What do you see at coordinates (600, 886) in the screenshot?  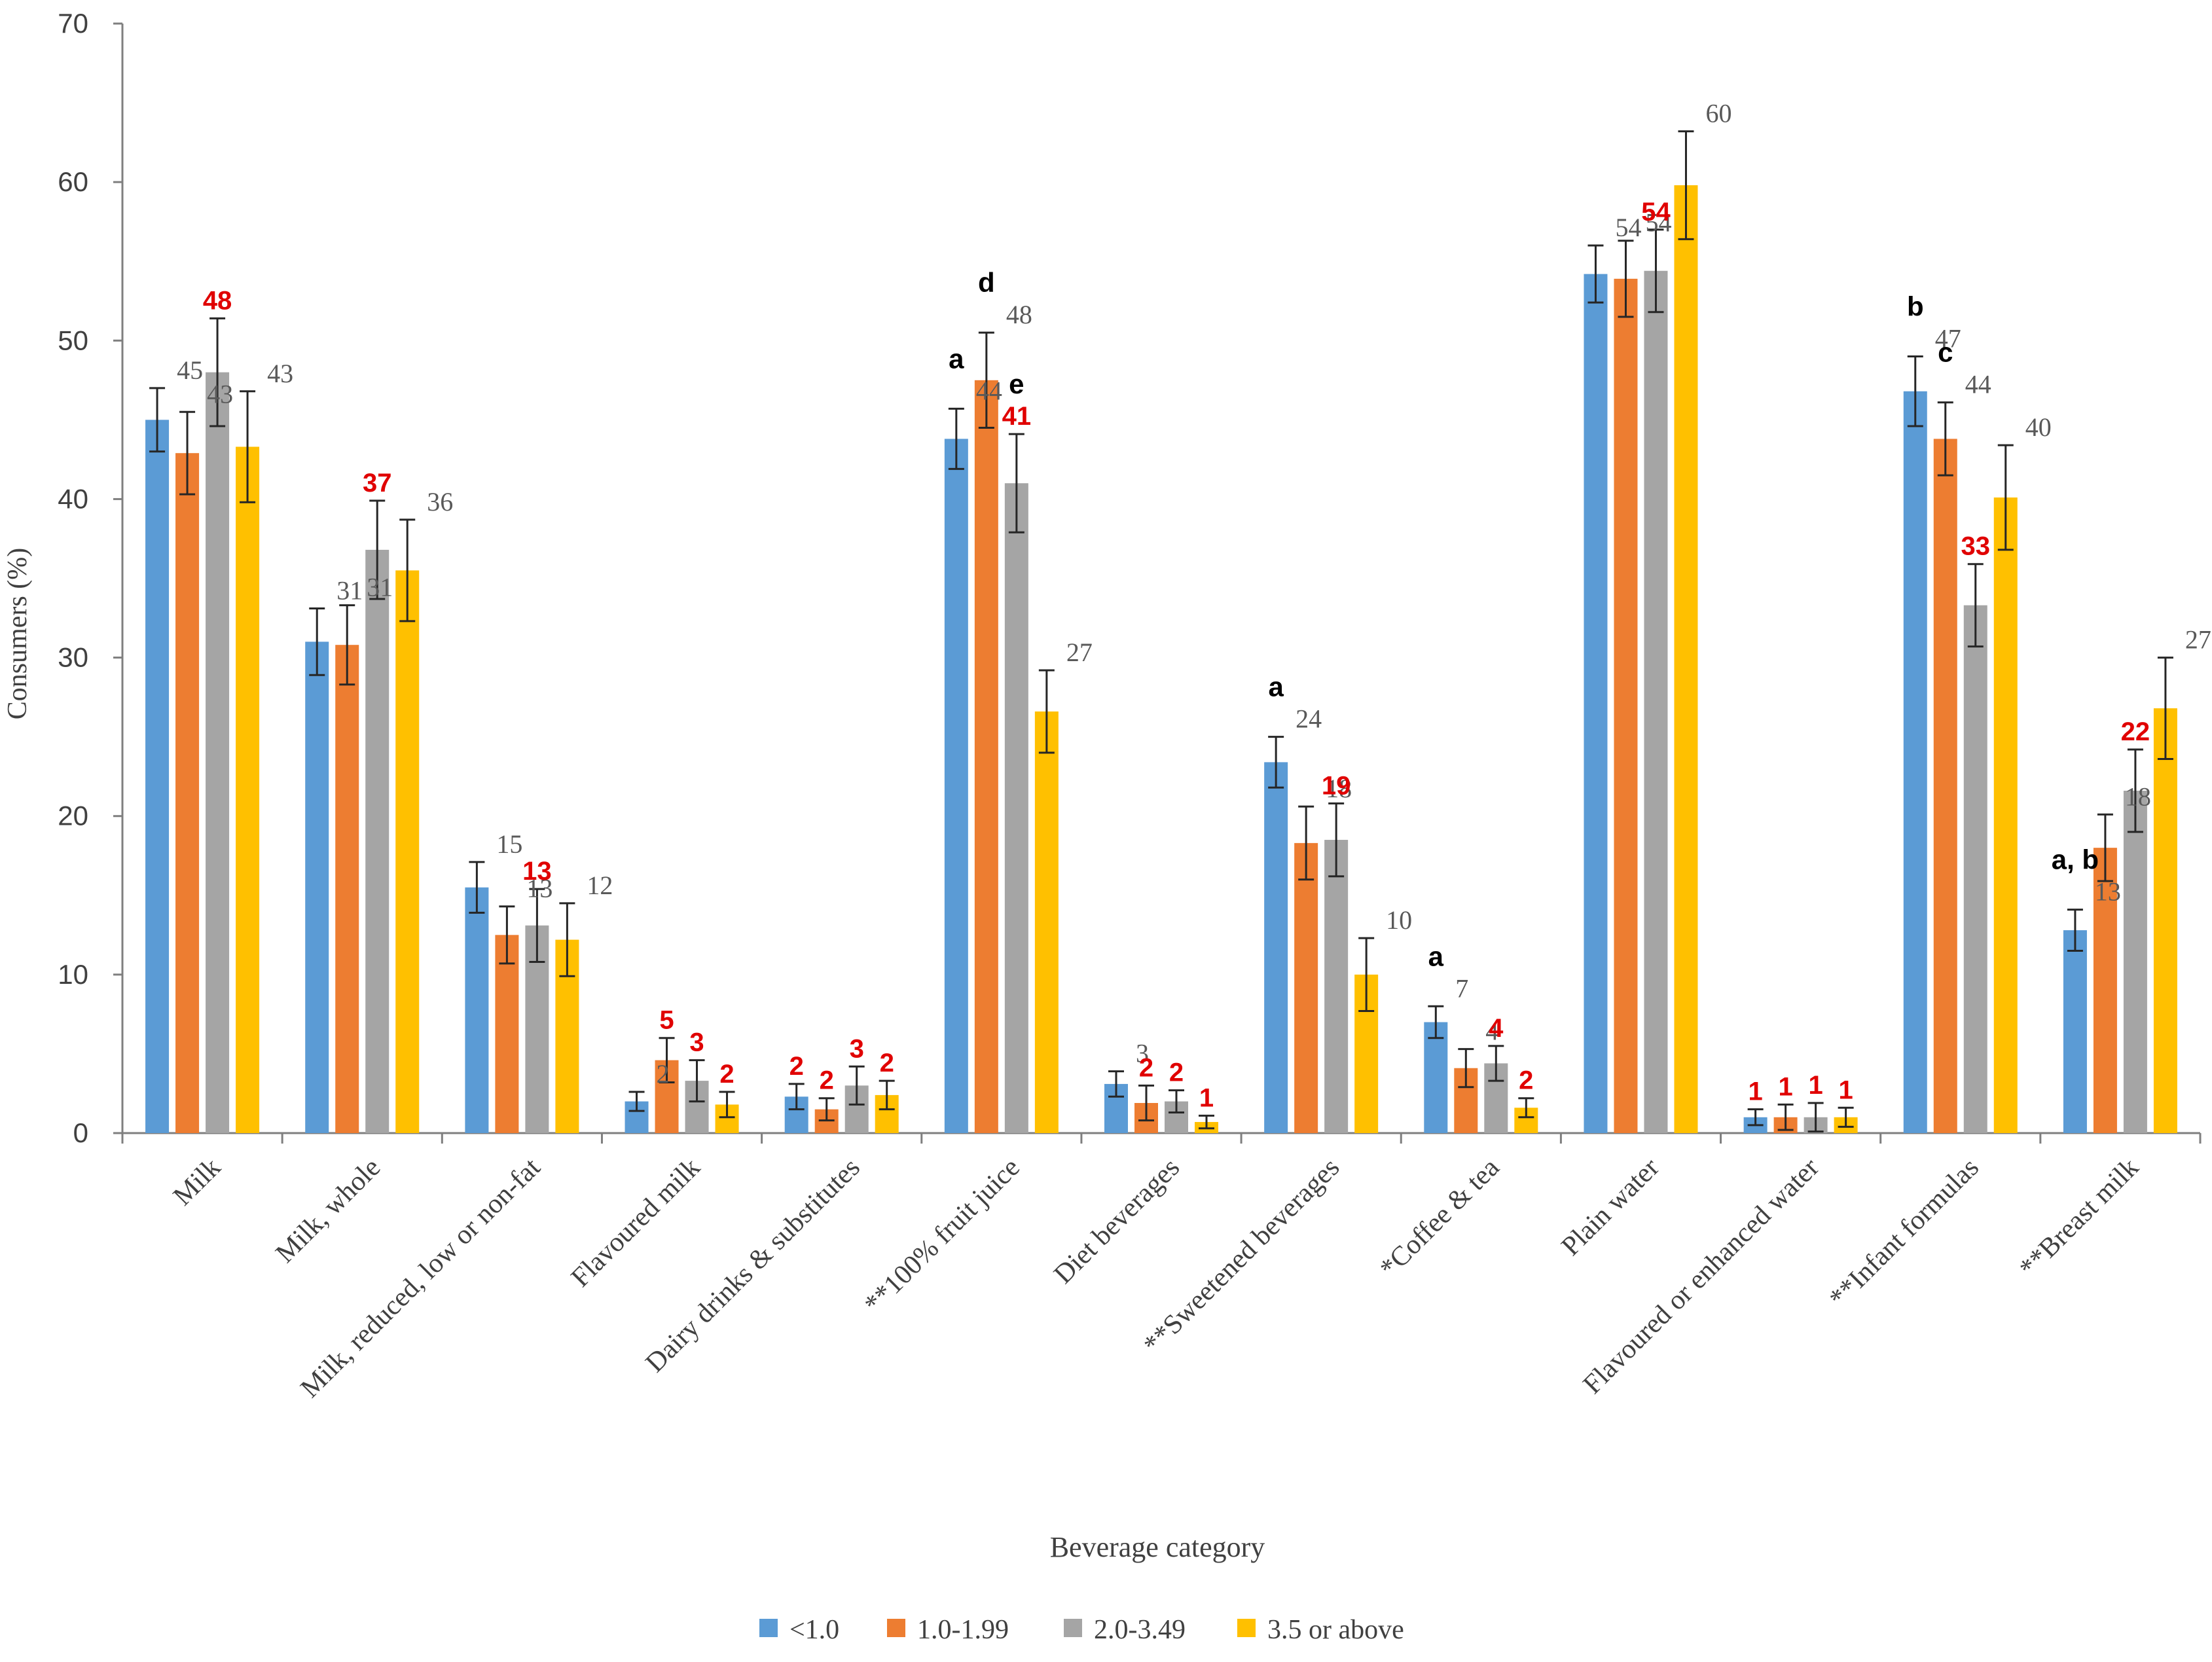 I see `data-label: 12` at bounding box center [600, 886].